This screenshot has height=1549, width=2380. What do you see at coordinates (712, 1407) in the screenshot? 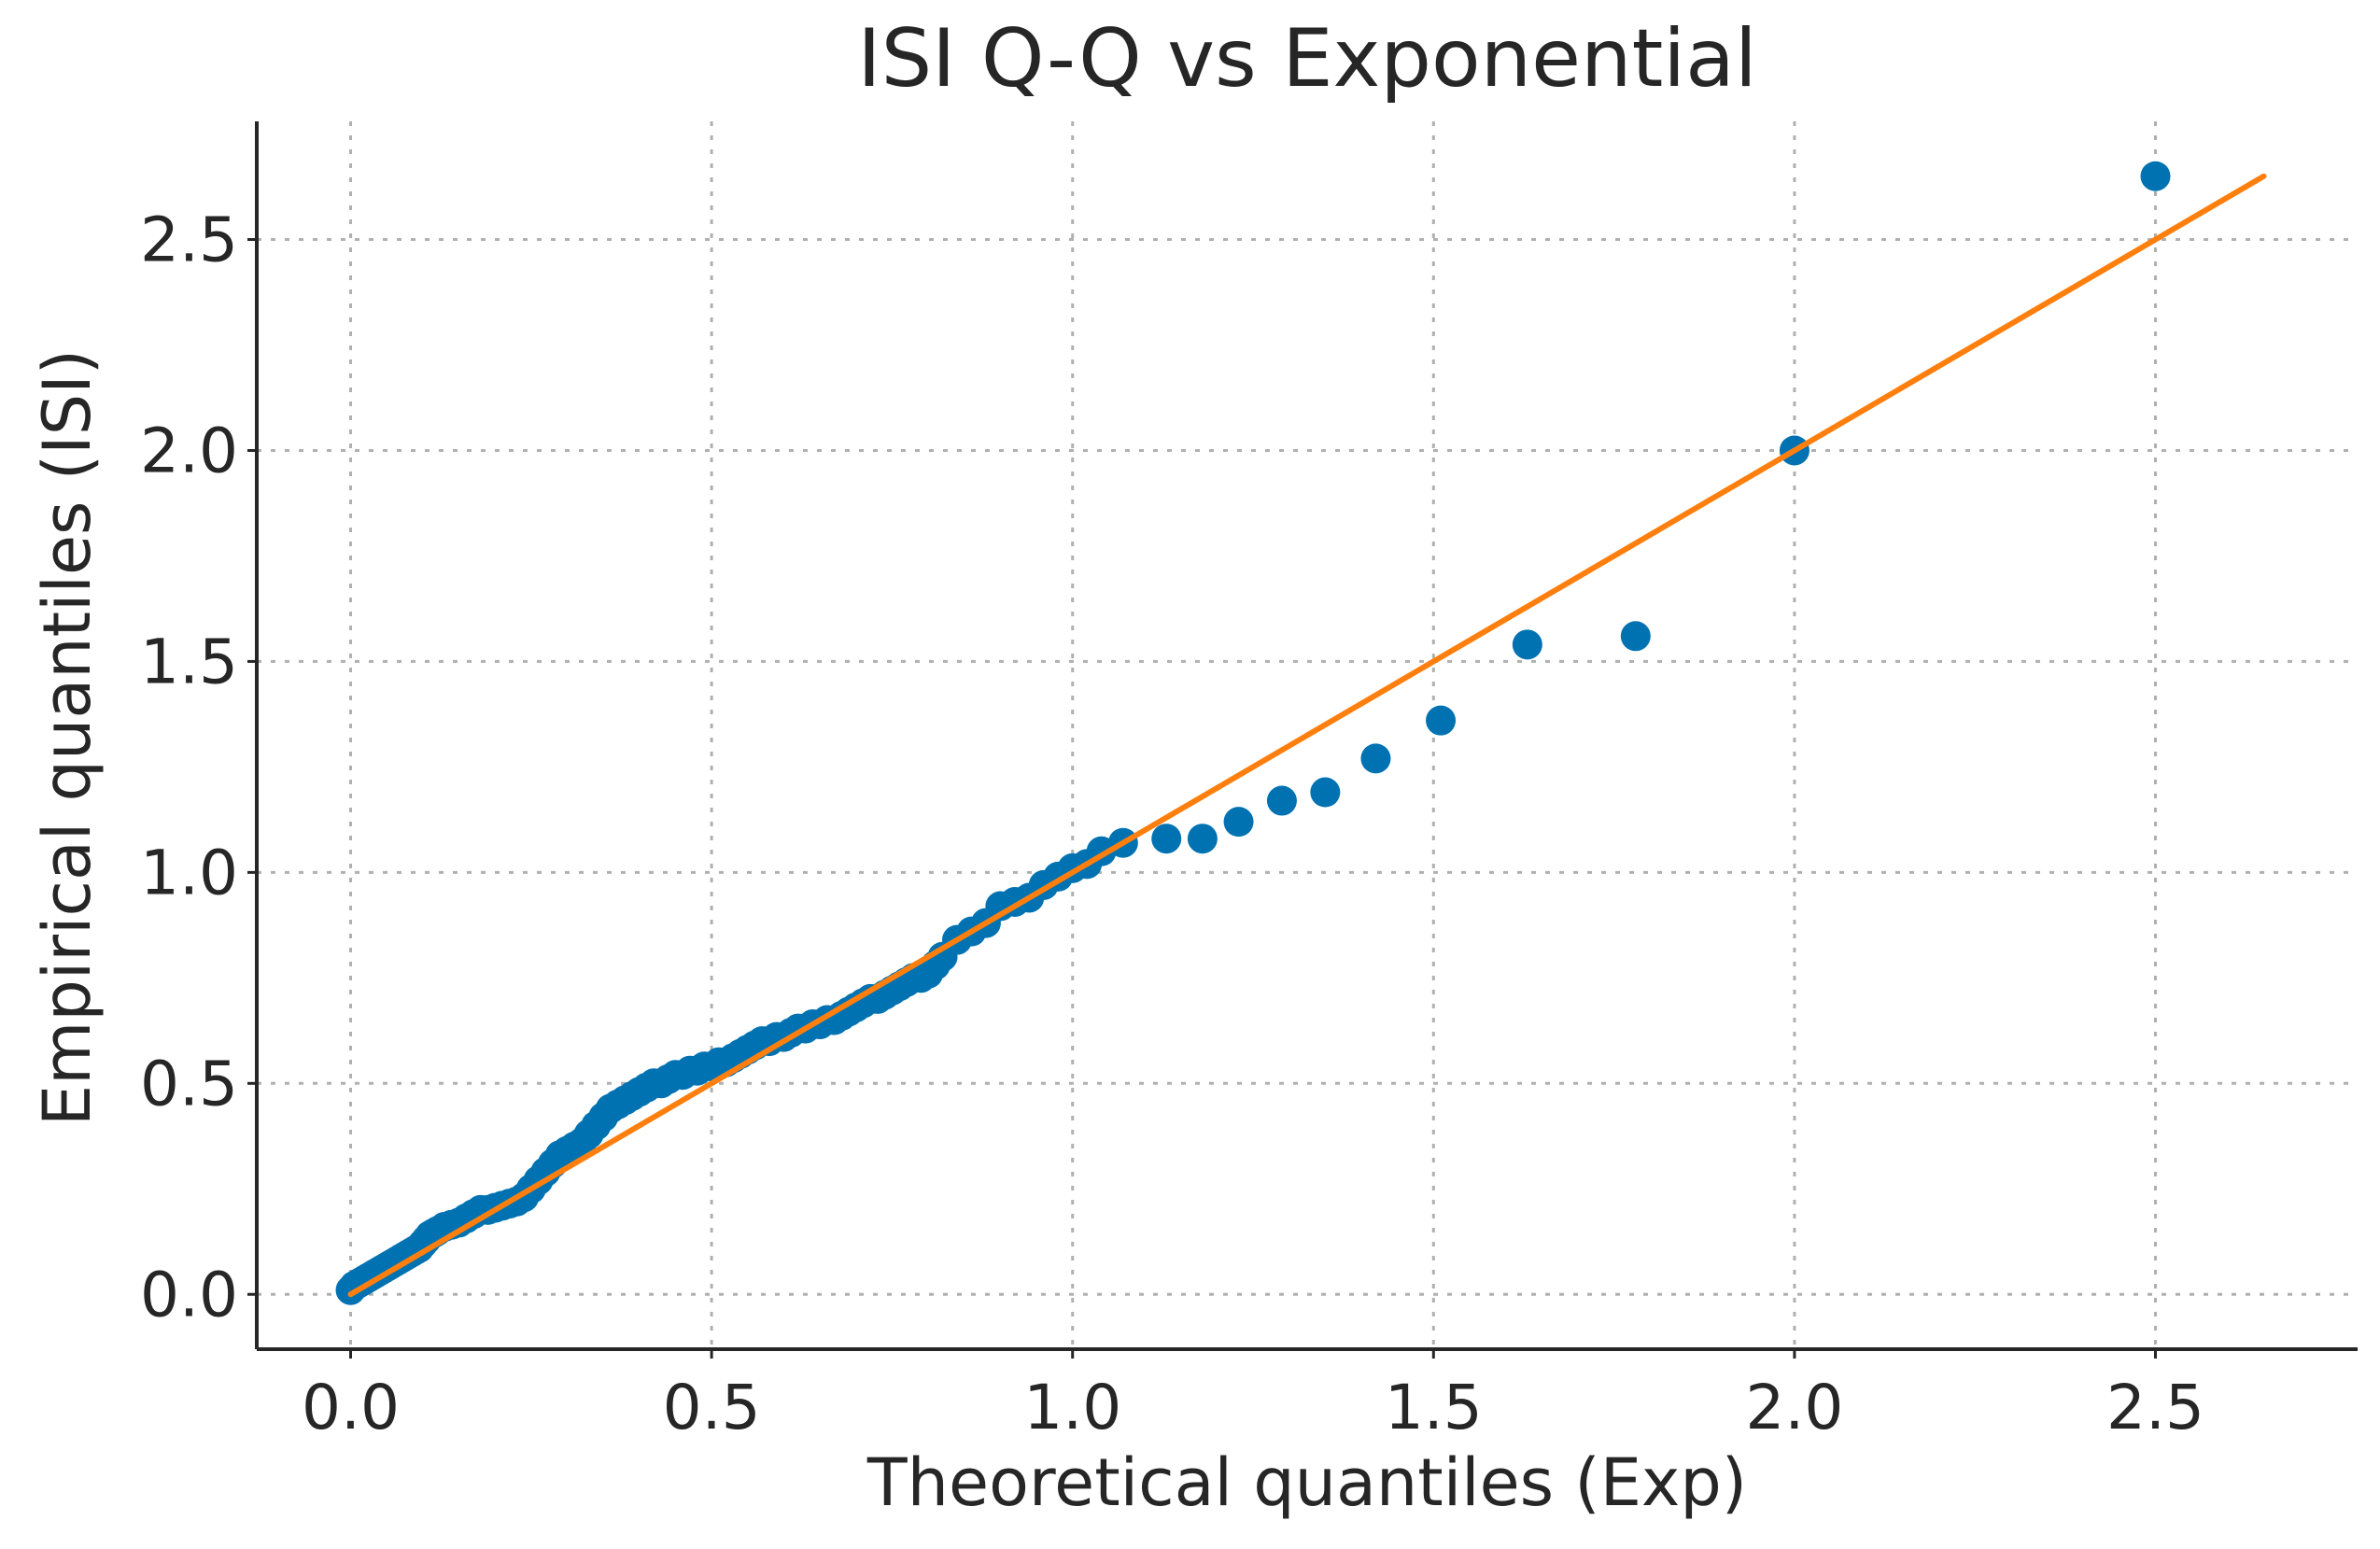
I see `x-tick-label: 0.5` at bounding box center [712, 1407].